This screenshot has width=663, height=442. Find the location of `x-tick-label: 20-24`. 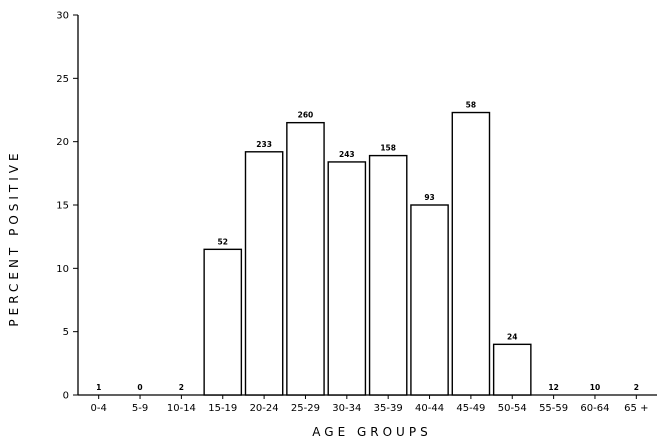

x-tick-label: 20-24 is located at coordinates (264, 408).